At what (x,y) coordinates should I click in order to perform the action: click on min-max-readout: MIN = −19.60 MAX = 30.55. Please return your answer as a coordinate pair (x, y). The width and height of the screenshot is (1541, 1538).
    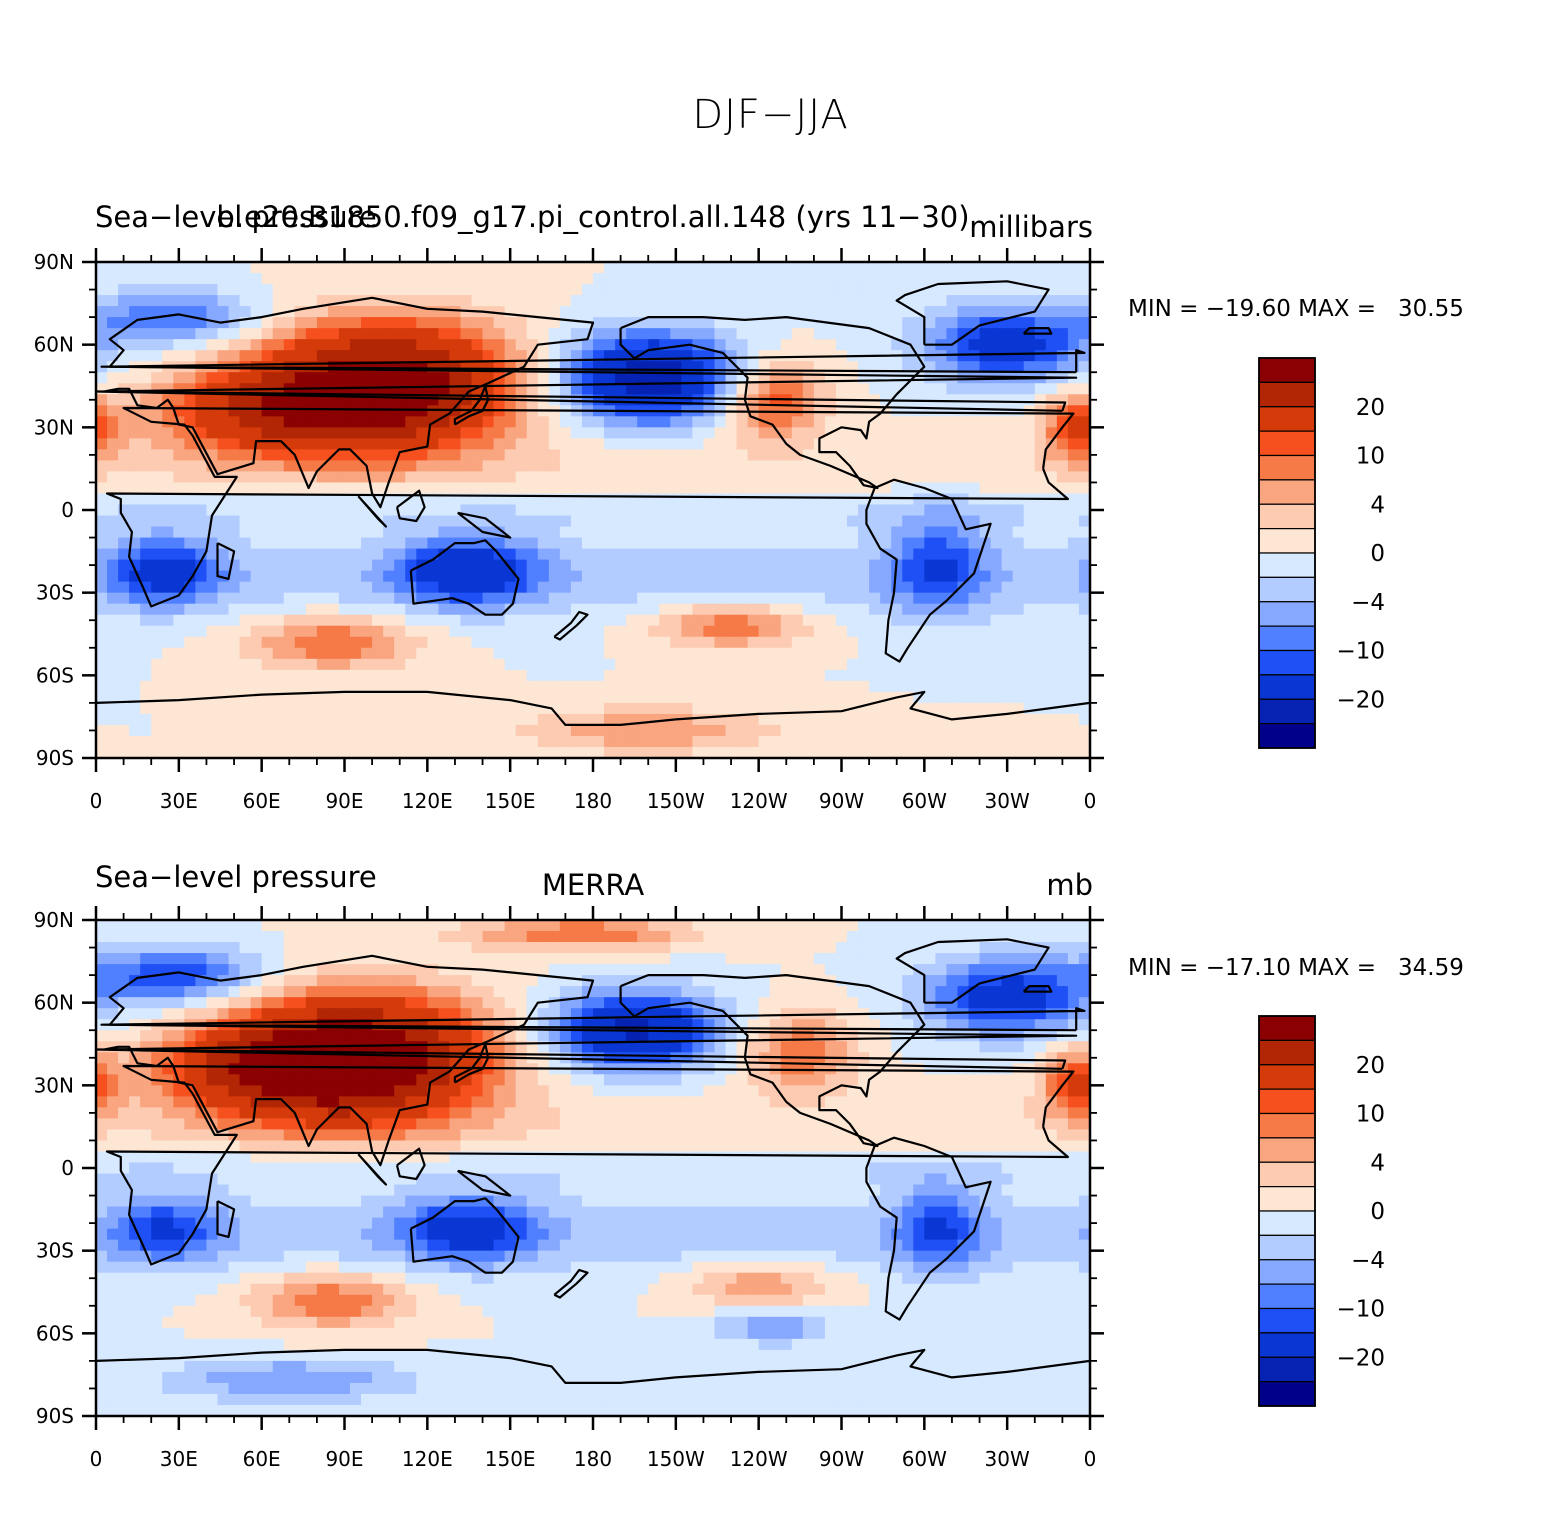
    Looking at the image, I should click on (1296, 309).